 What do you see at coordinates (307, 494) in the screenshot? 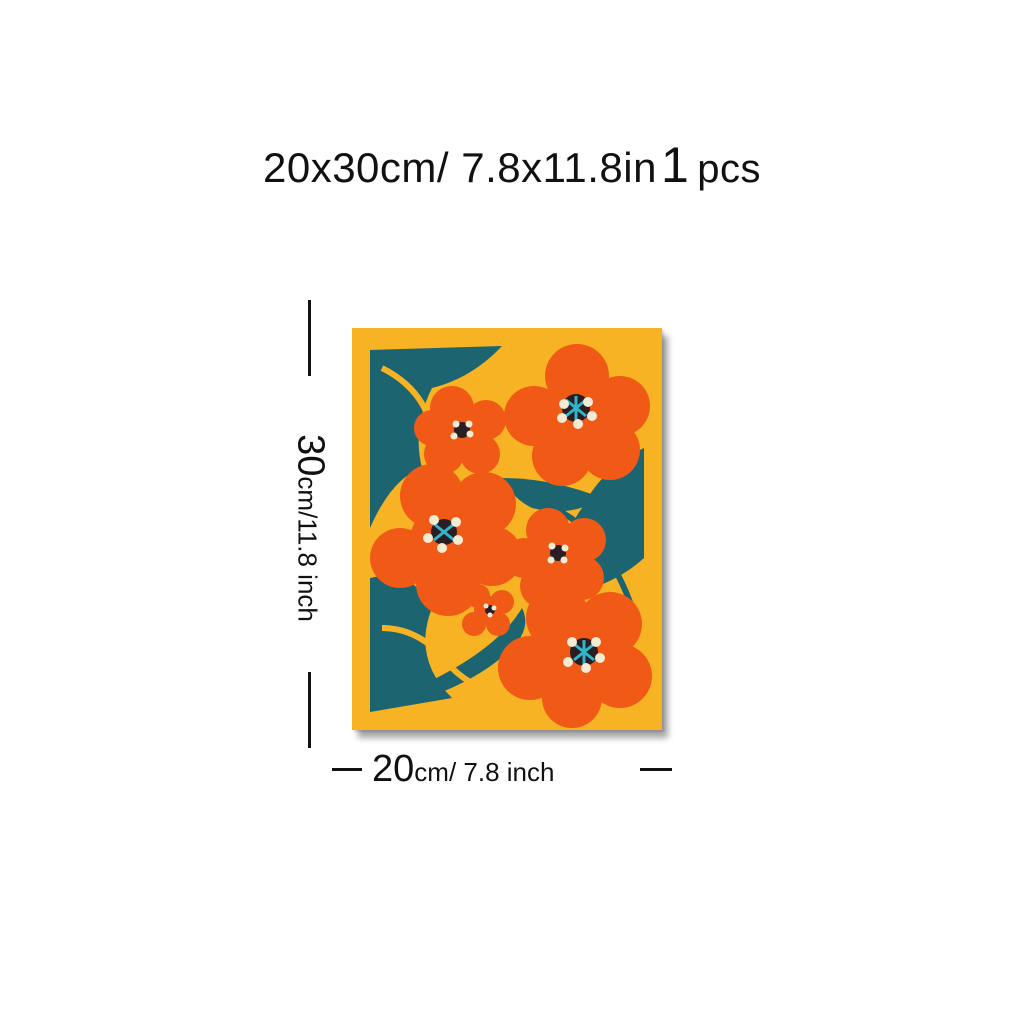
I see `height-unit: cm` at bounding box center [307, 494].